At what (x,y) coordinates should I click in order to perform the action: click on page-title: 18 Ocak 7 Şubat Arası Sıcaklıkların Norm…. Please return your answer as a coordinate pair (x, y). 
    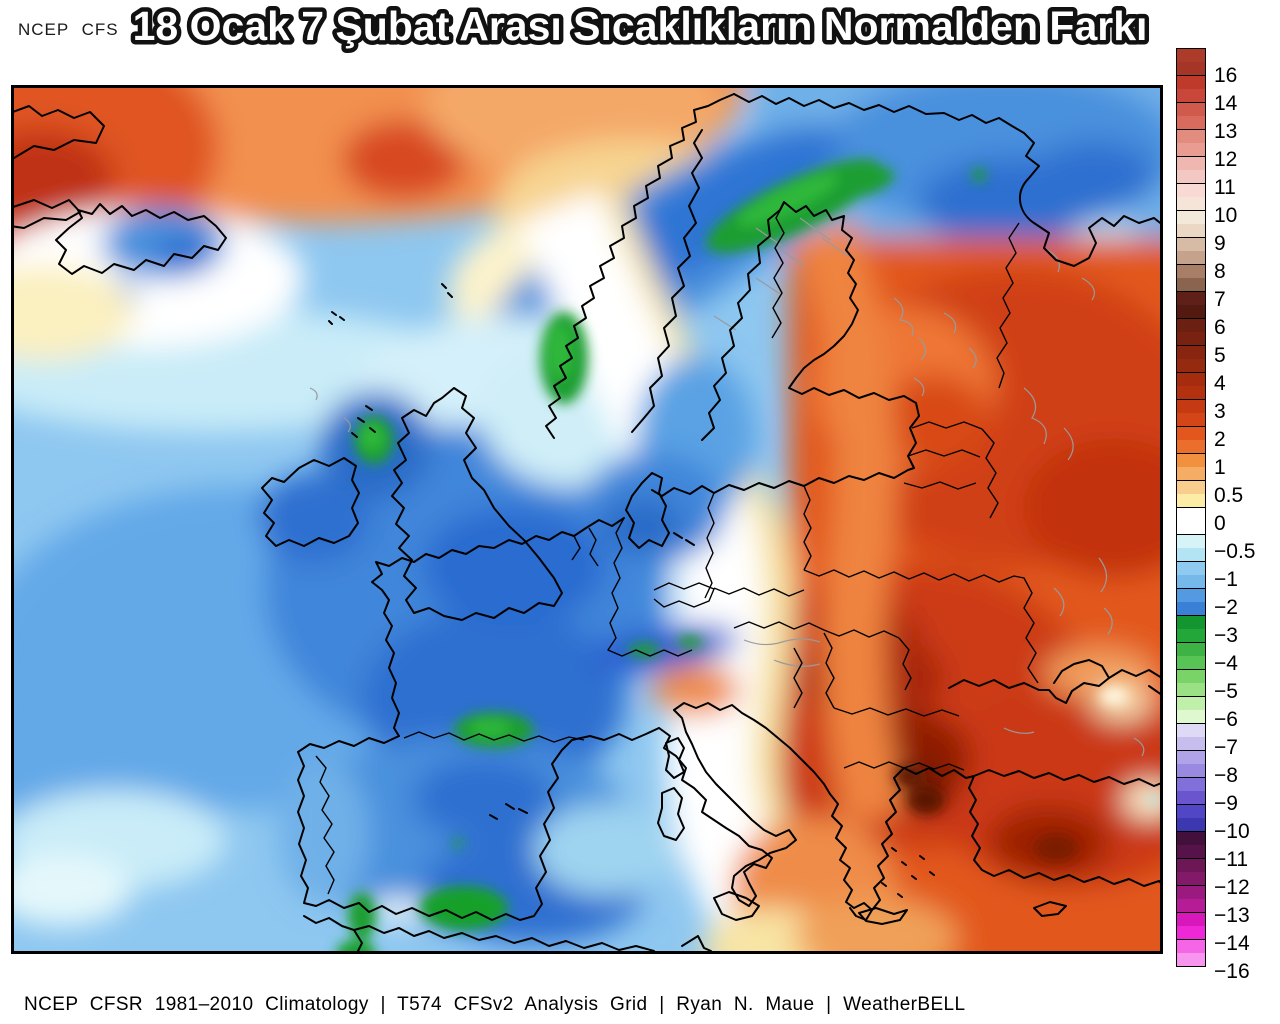
    Looking at the image, I should click on (640, 26).